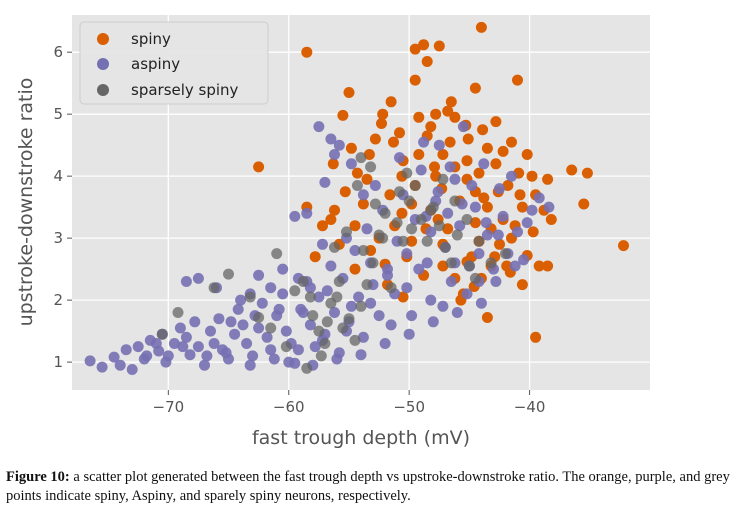 Image resolution: width=756 pixels, height=512 pixels. I want to click on legend-box, so click(174, 63).